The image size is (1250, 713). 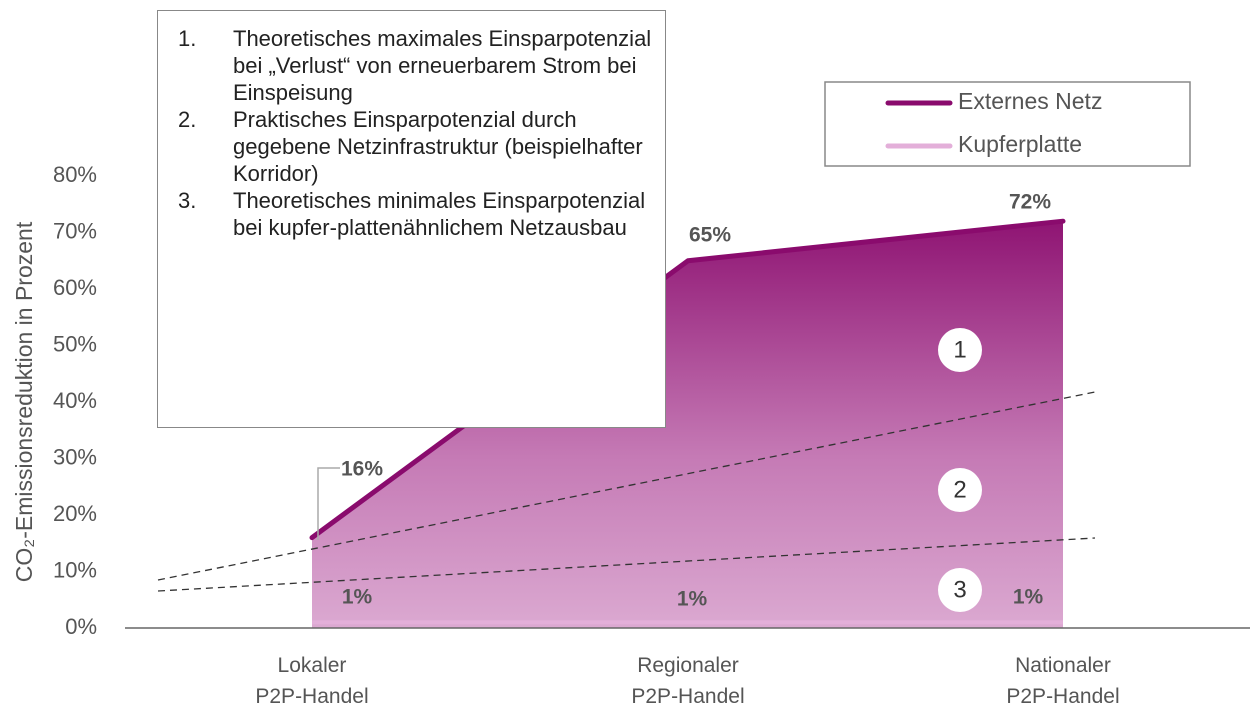 I want to click on data-label: 65%, so click(x=710, y=235).